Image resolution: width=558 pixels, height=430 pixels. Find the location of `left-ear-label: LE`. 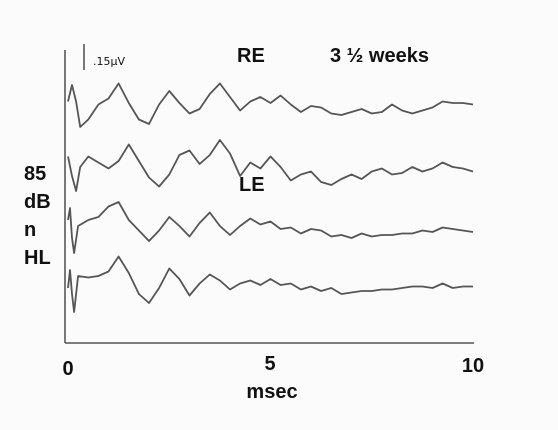

left-ear-label: LE is located at coordinates (252, 185).